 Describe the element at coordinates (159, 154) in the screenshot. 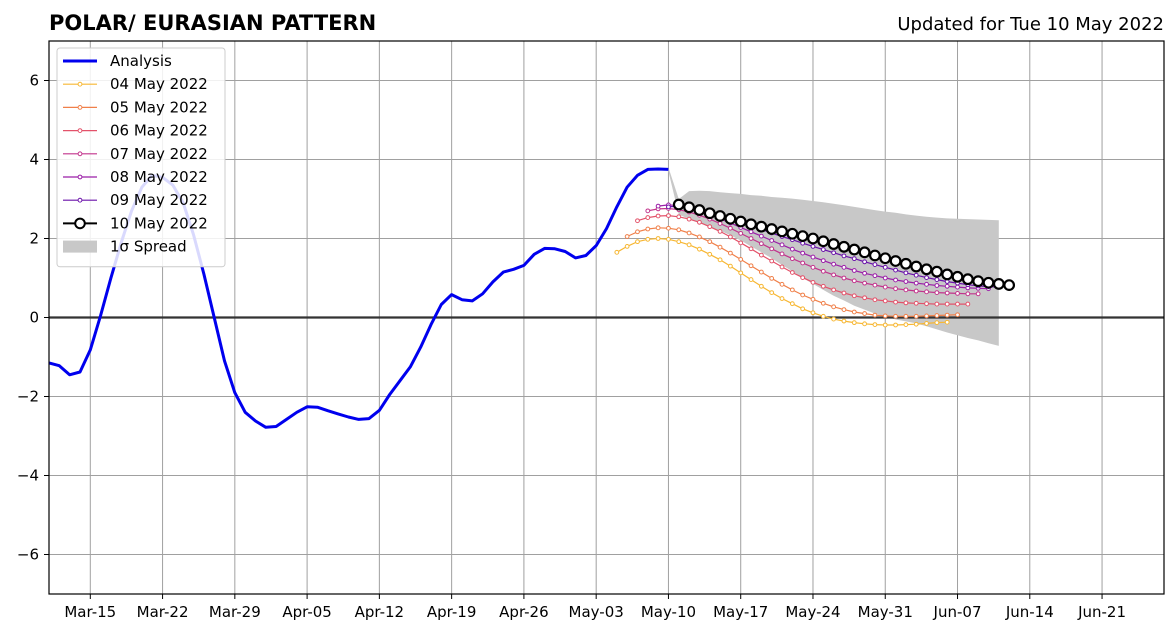

I see `legend-label: 07 May 2022` at that location.